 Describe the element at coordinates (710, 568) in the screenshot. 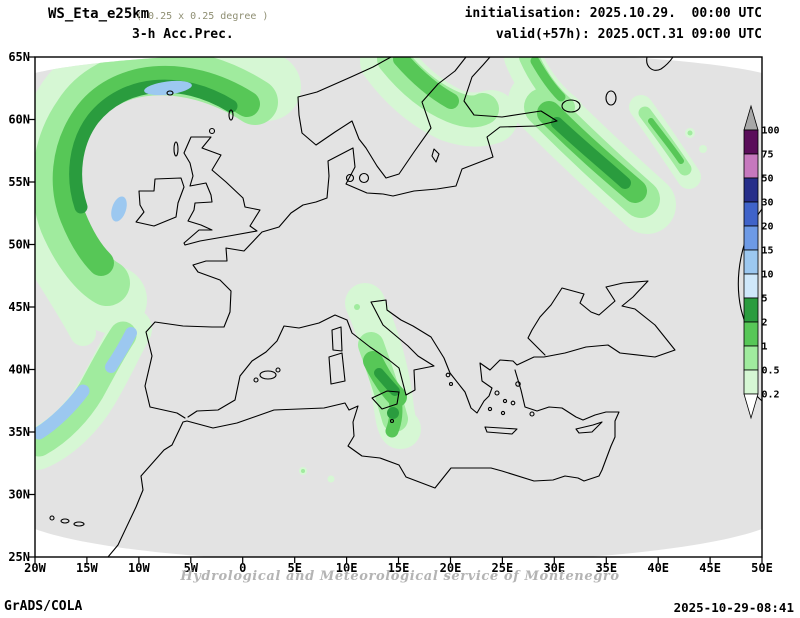

I see `lon-label: 45E` at that location.